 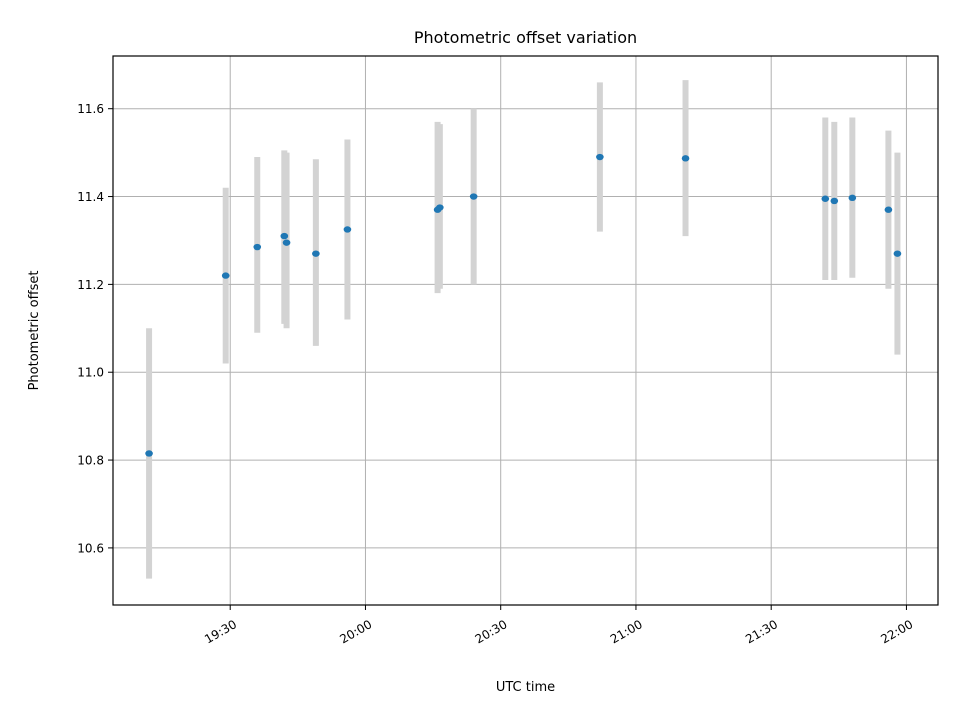 What do you see at coordinates (90, 197) in the screenshot?
I see `y-tick-label: 11.4` at bounding box center [90, 197].